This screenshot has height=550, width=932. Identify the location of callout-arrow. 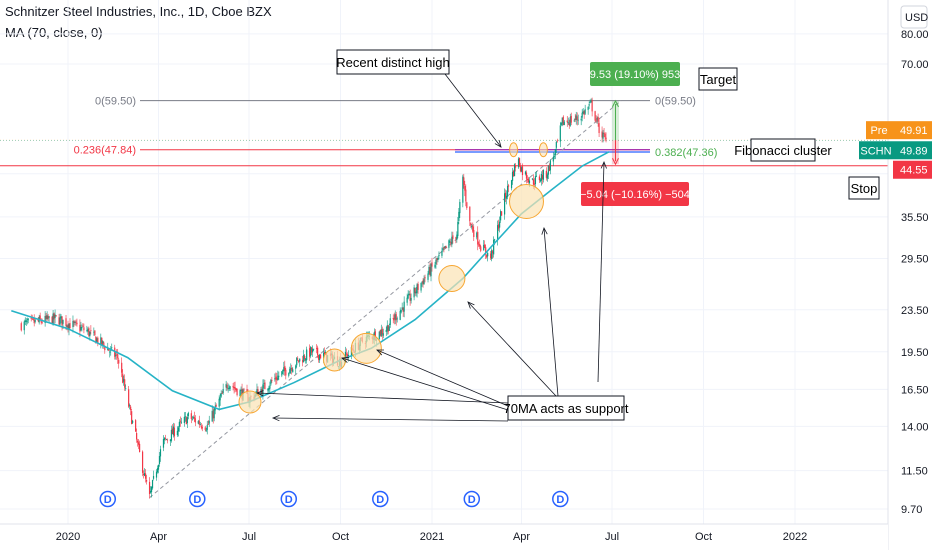
(390, 419).